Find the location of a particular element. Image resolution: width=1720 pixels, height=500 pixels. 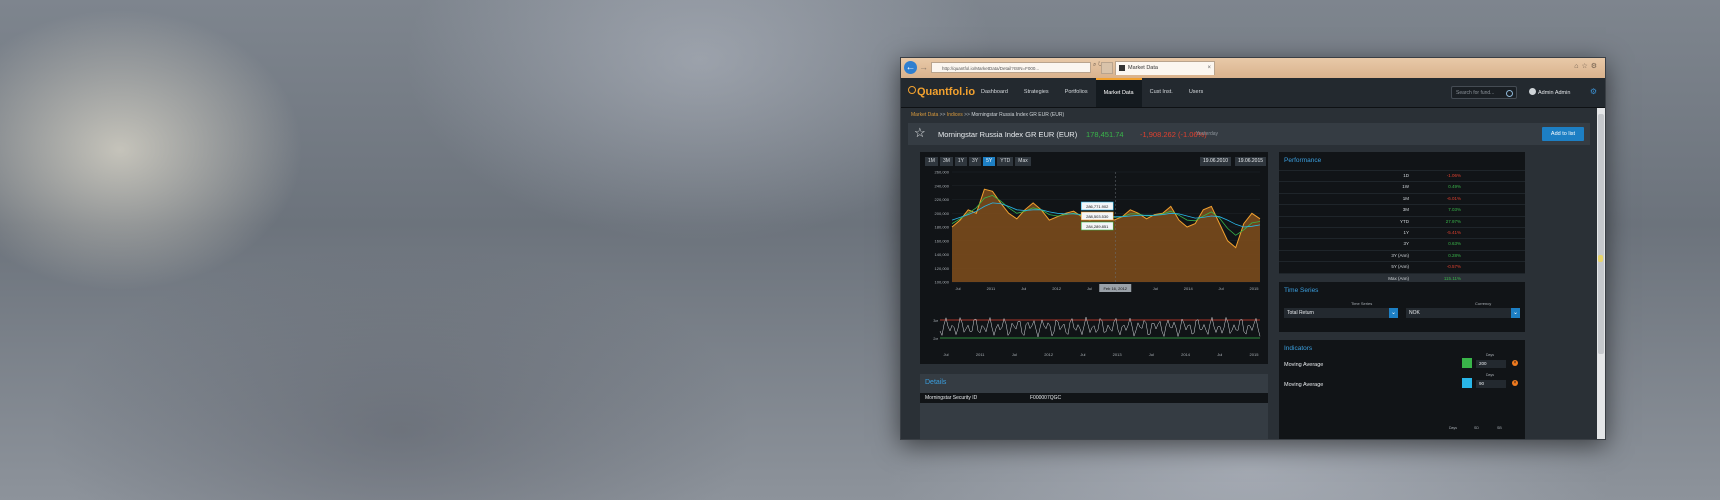

close-tab-icon: × is located at coordinates (1209, 68).